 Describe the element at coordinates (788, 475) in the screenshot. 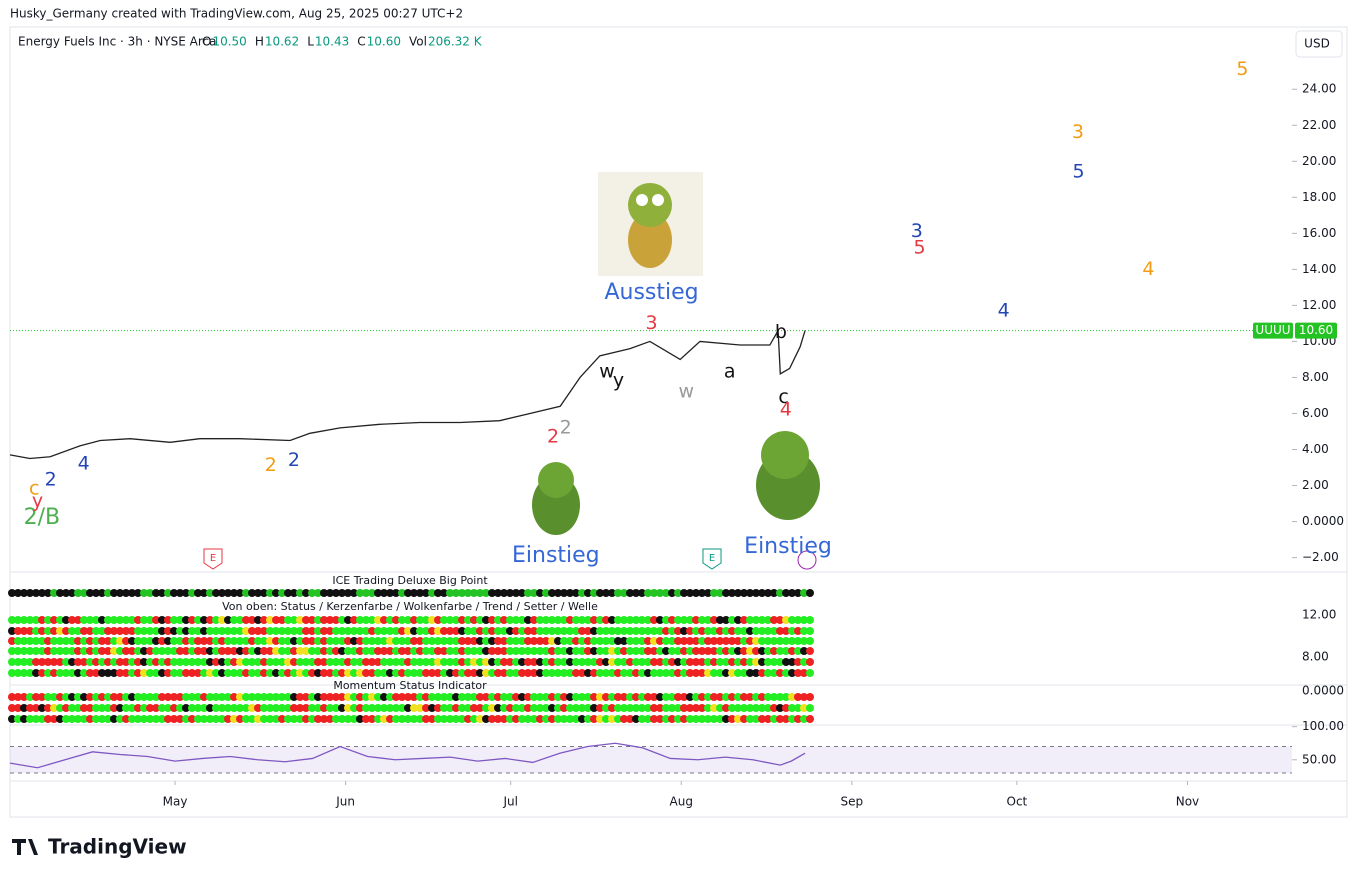

I see `mascot-croc` at that location.